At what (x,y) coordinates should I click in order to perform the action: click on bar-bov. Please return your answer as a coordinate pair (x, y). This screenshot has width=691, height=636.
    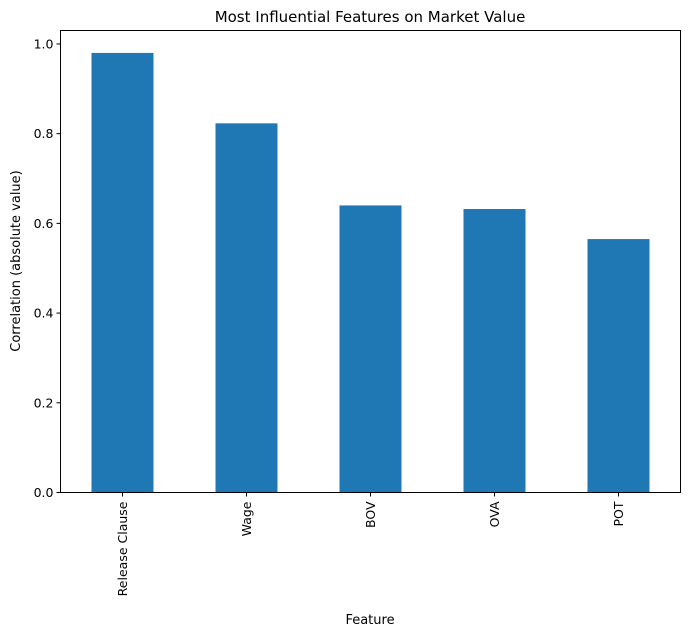
    Looking at the image, I should click on (370, 349).